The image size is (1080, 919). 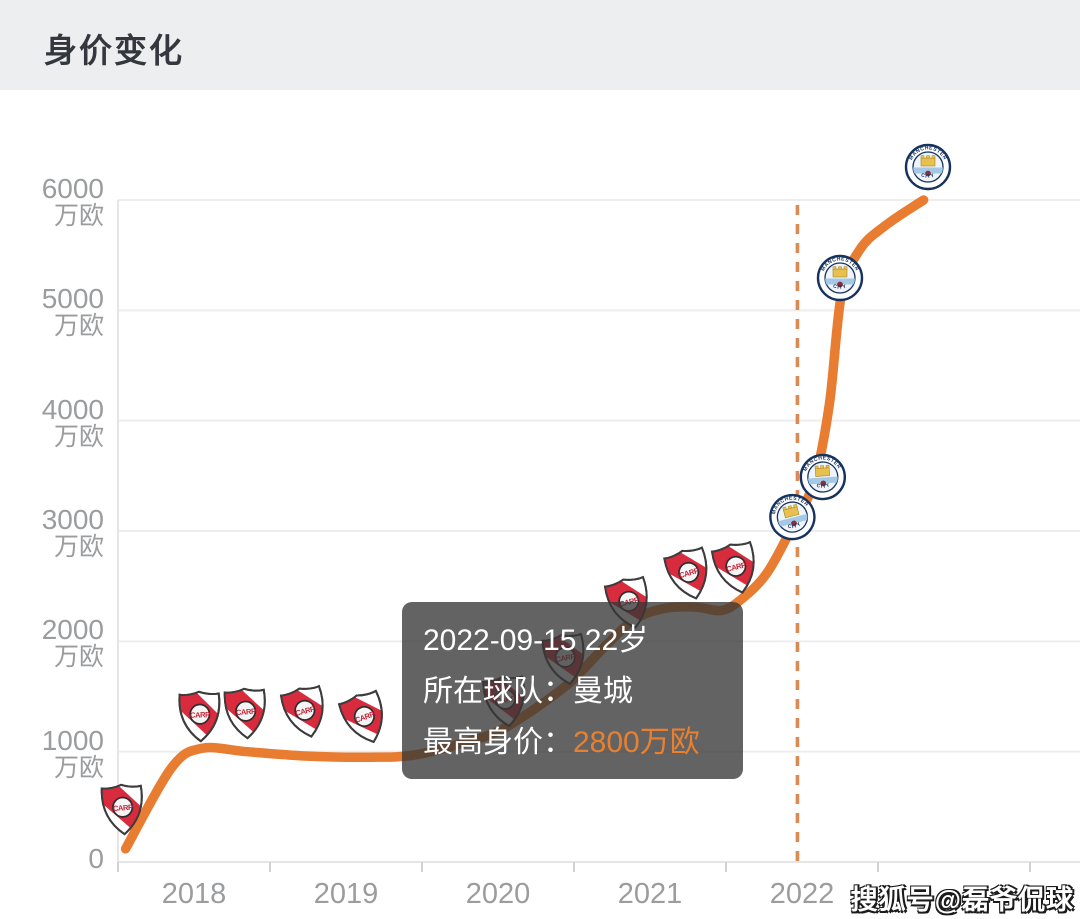 I want to click on page-header: 身价变化, so click(x=540, y=45).